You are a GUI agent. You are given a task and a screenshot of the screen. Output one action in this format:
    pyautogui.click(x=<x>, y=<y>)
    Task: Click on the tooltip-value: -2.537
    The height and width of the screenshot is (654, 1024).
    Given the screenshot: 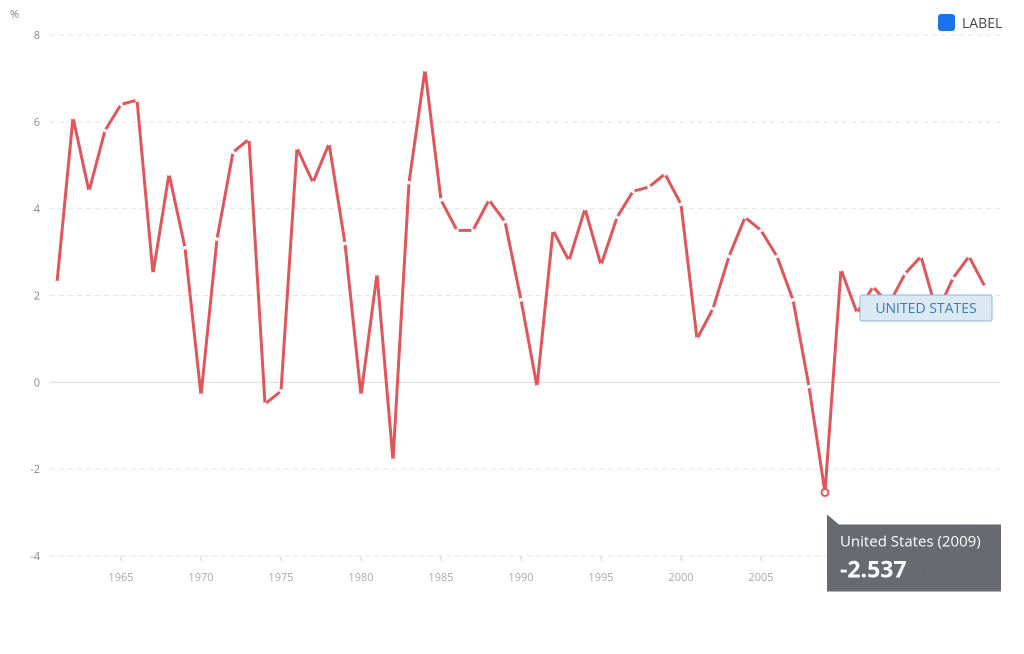 What is the action you would take?
    pyautogui.click(x=873, y=568)
    